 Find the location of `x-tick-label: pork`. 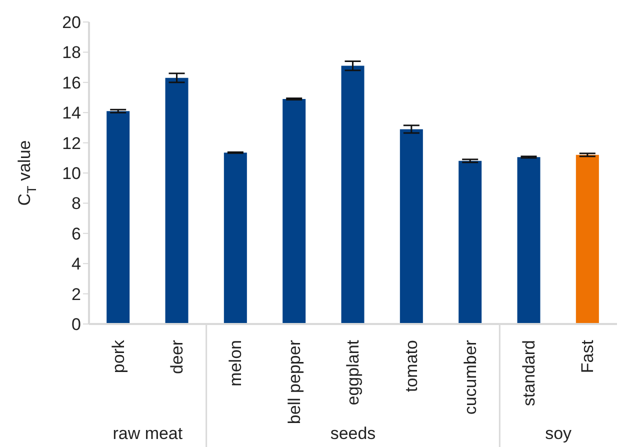

x-tick-label: pork is located at coordinates (118, 357).